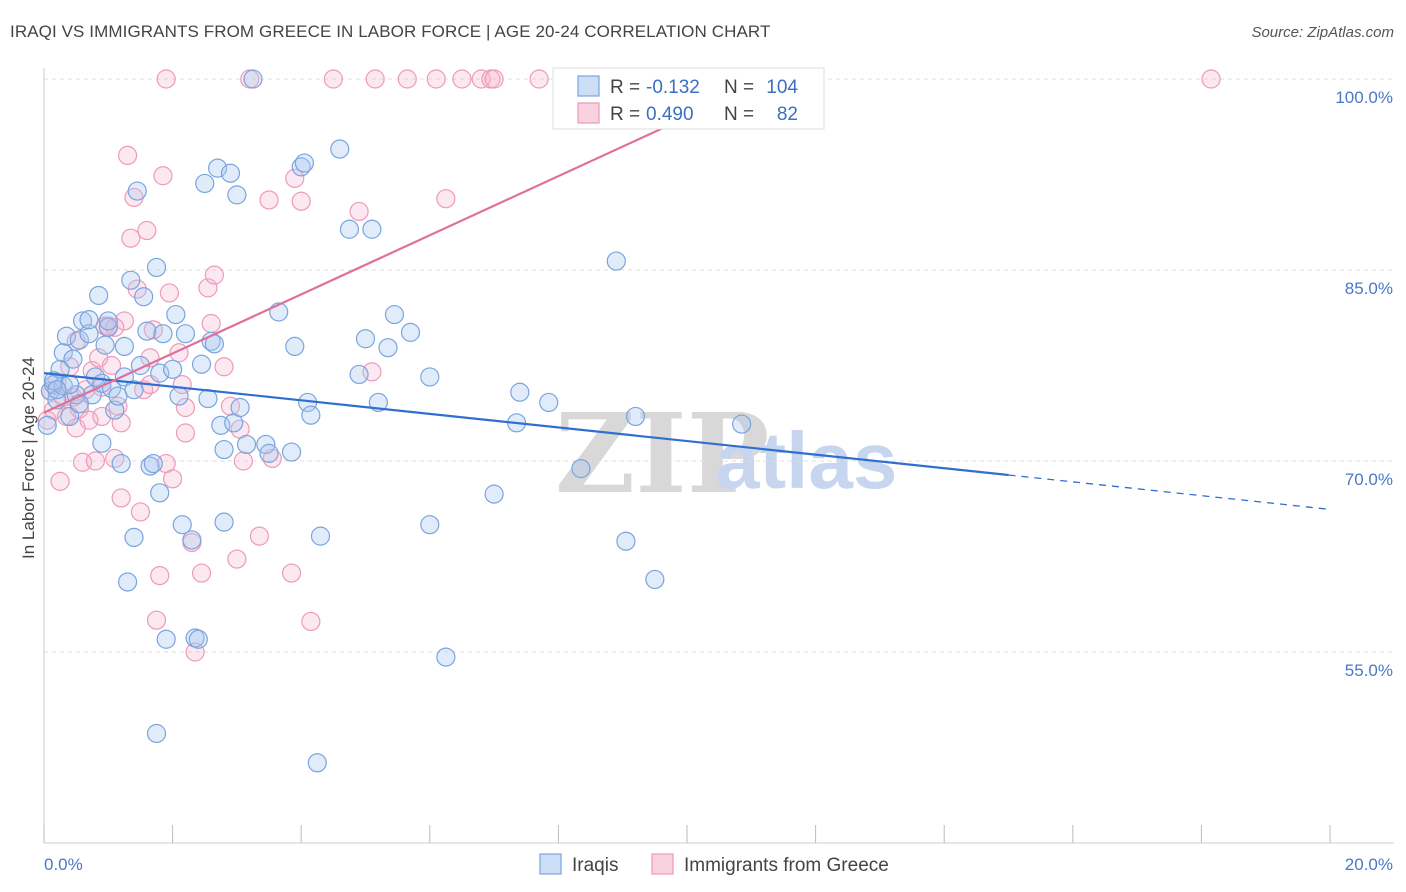 Image resolution: width=1406 pixels, height=892 pixels. What do you see at coordinates (739, 114) in the screenshot?
I see `legend-n-label-2: N =` at bounding box center [739, 114].